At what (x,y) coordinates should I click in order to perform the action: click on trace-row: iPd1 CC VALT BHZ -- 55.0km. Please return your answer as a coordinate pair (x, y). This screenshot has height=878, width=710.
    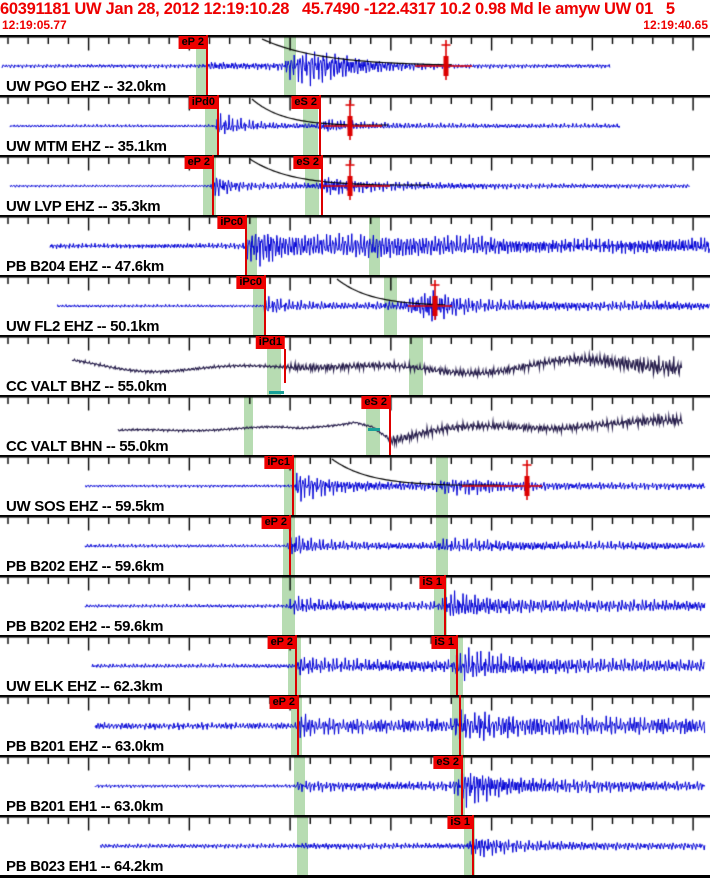
    Looking at the image, I should click on (355, 365).